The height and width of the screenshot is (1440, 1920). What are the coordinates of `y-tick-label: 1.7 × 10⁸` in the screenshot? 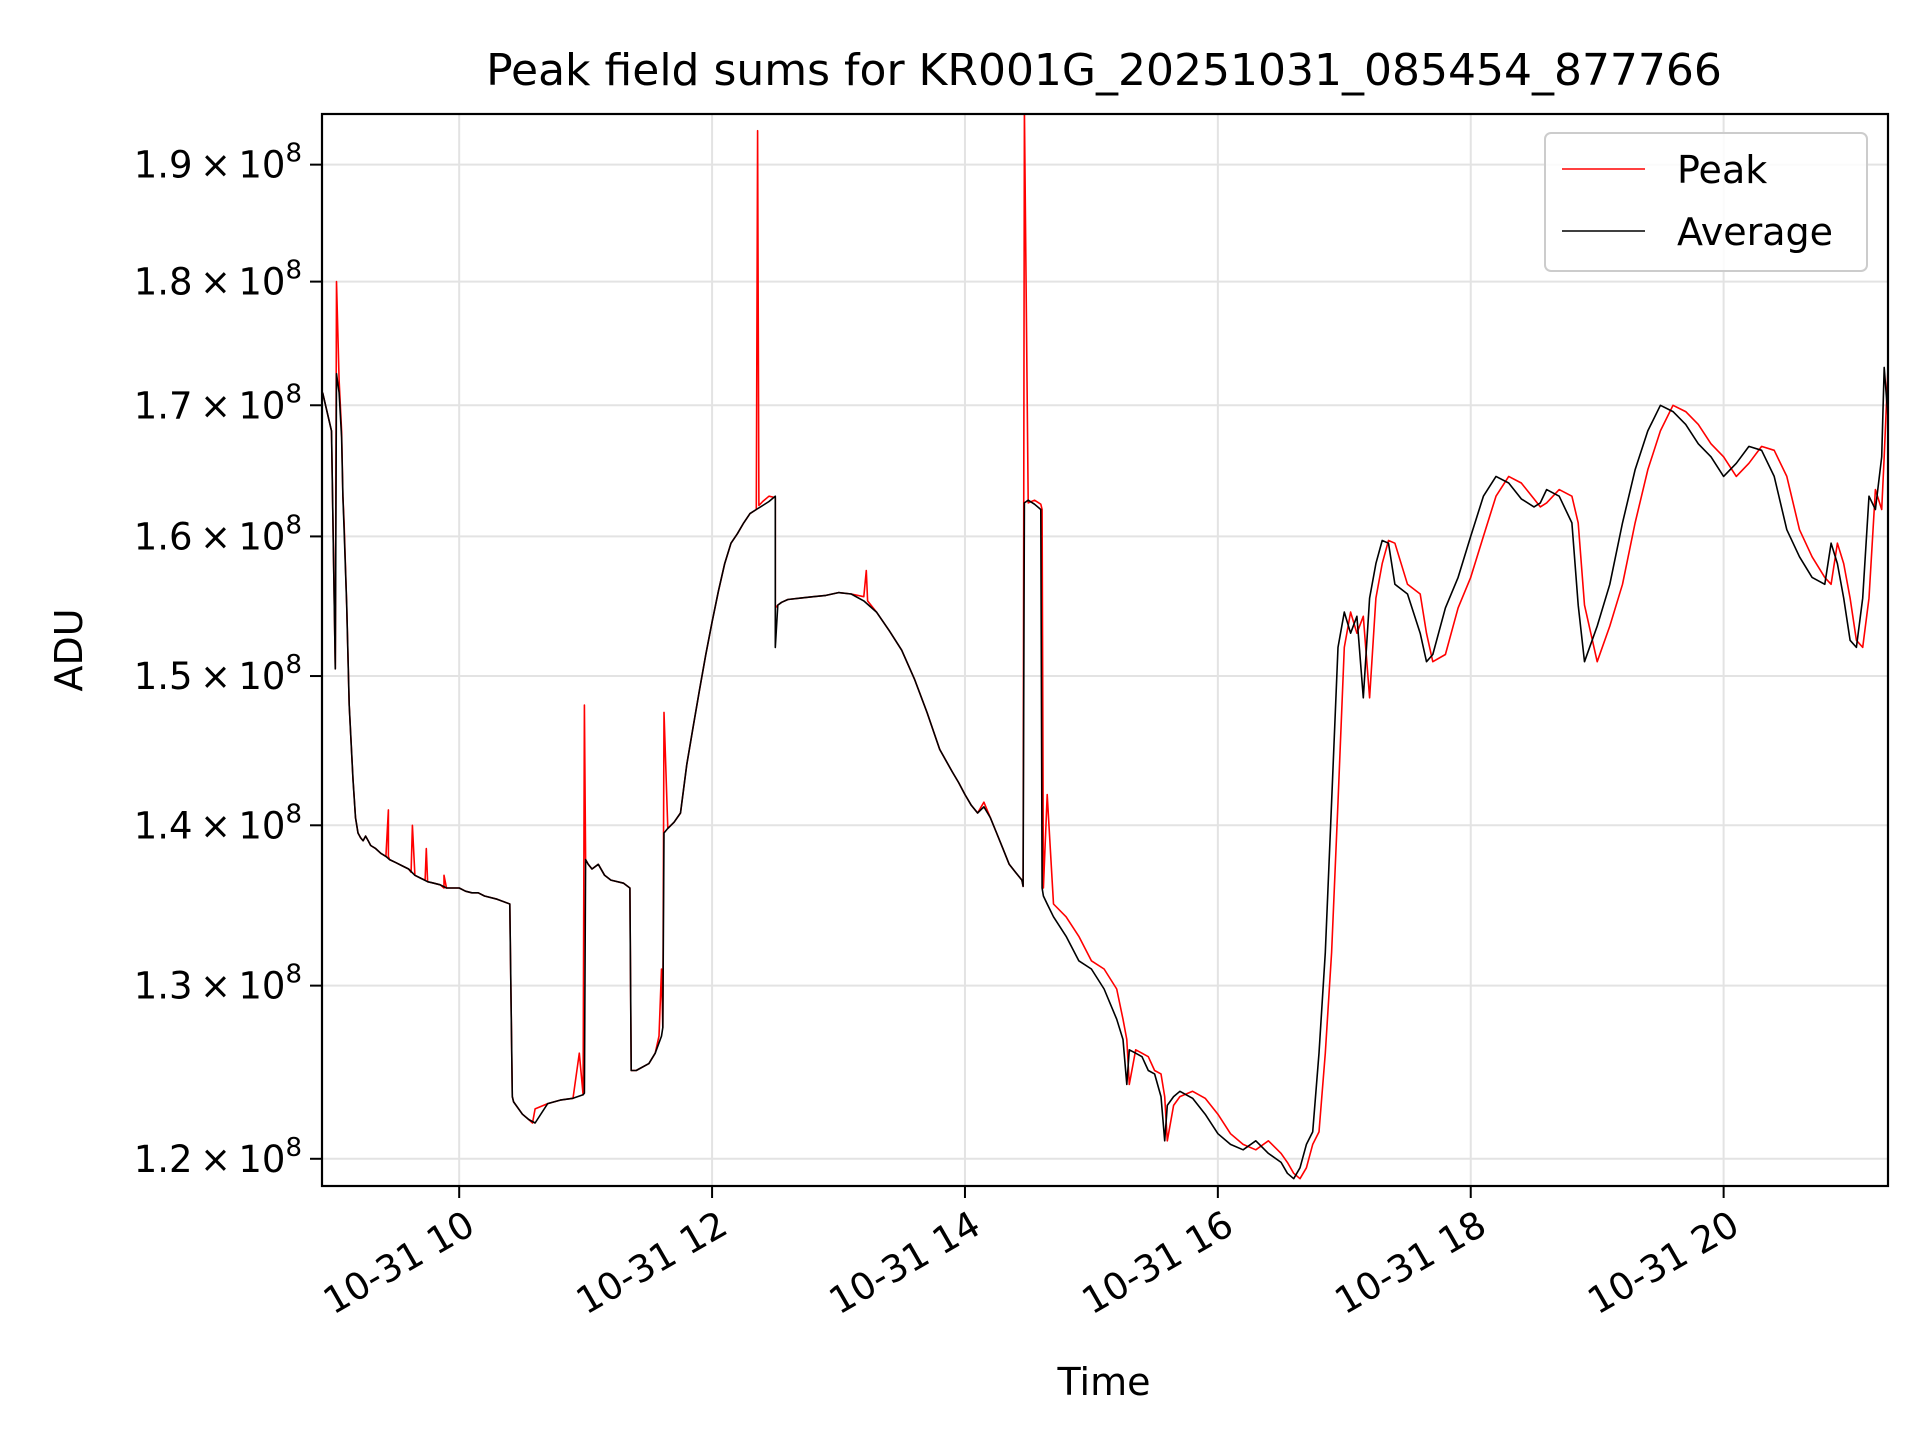 It's located at (218, 403).